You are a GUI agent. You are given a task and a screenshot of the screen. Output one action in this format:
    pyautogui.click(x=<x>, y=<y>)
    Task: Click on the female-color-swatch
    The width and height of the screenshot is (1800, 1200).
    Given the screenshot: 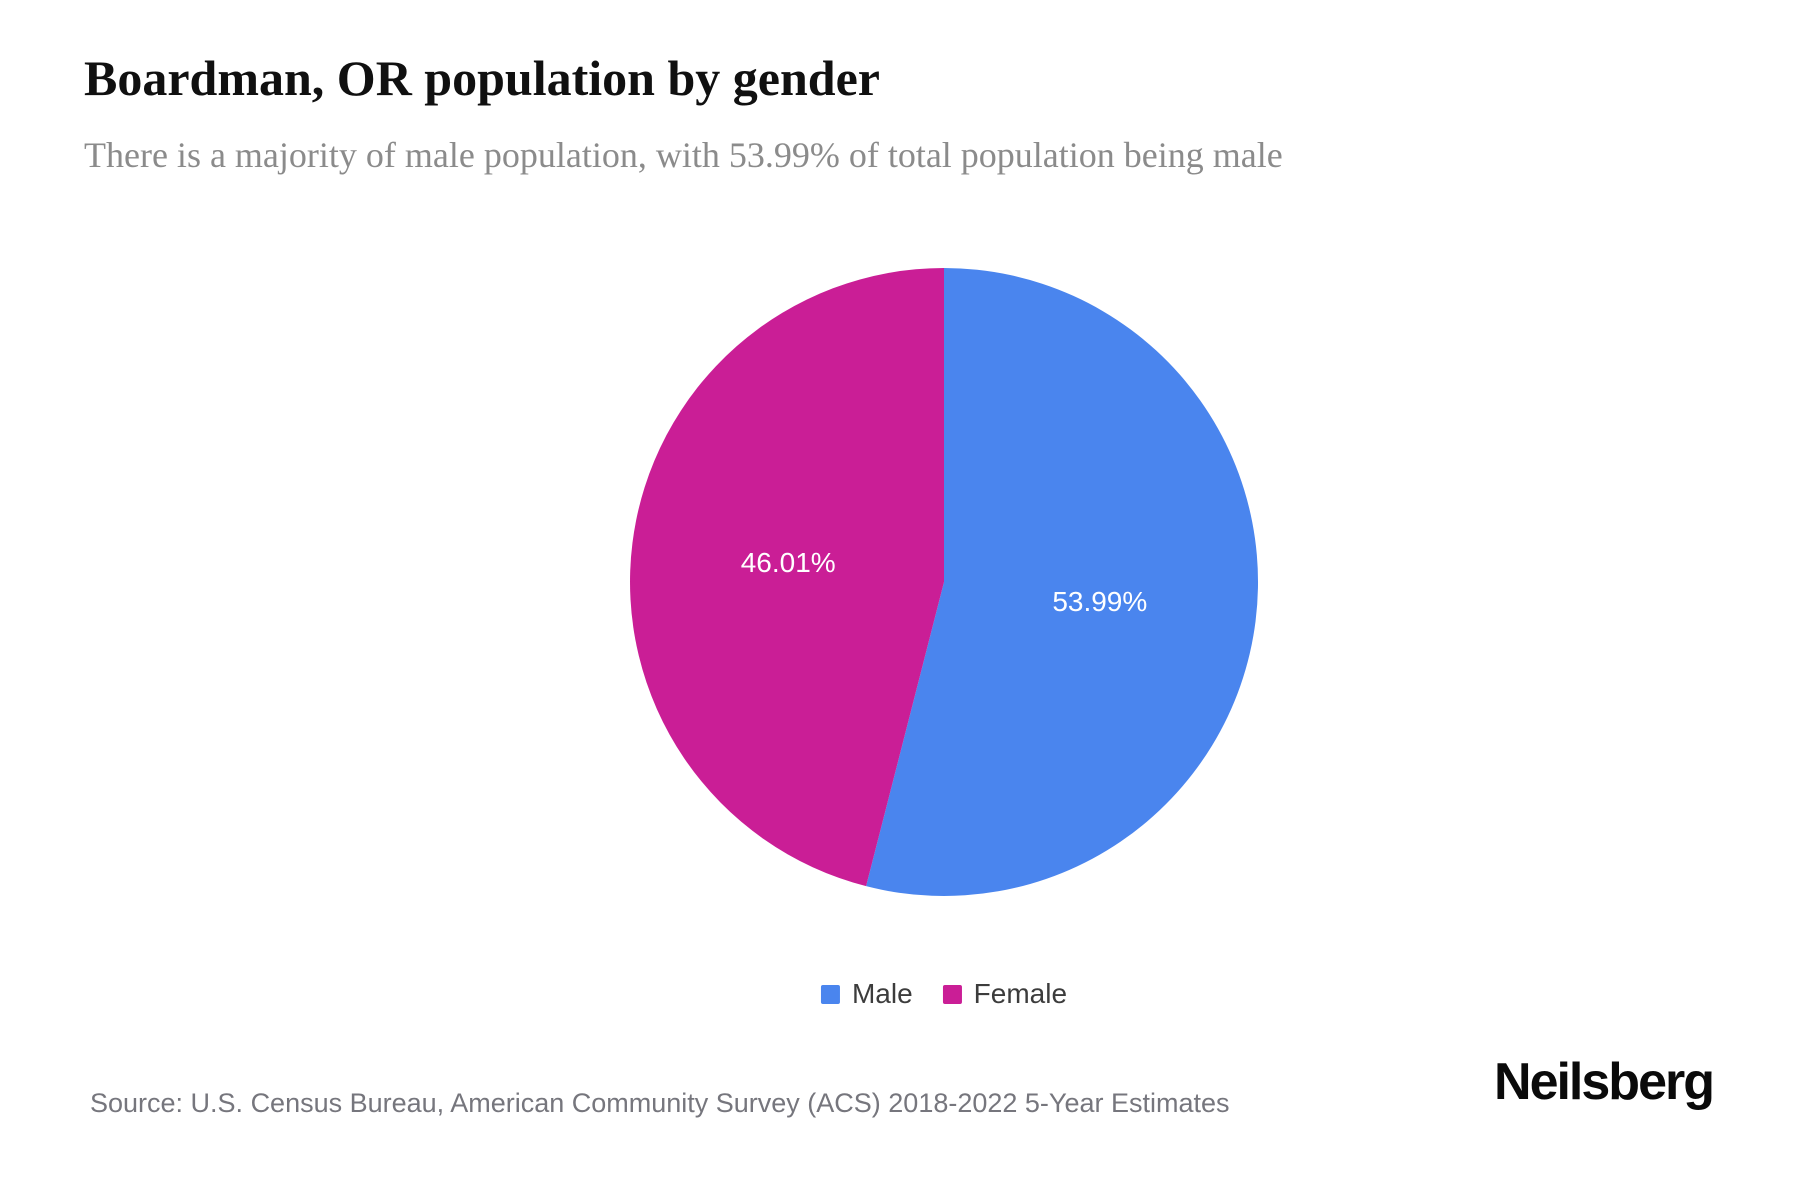 What is the action you would take?
    pyautogui.click(x=952, y=994)
    